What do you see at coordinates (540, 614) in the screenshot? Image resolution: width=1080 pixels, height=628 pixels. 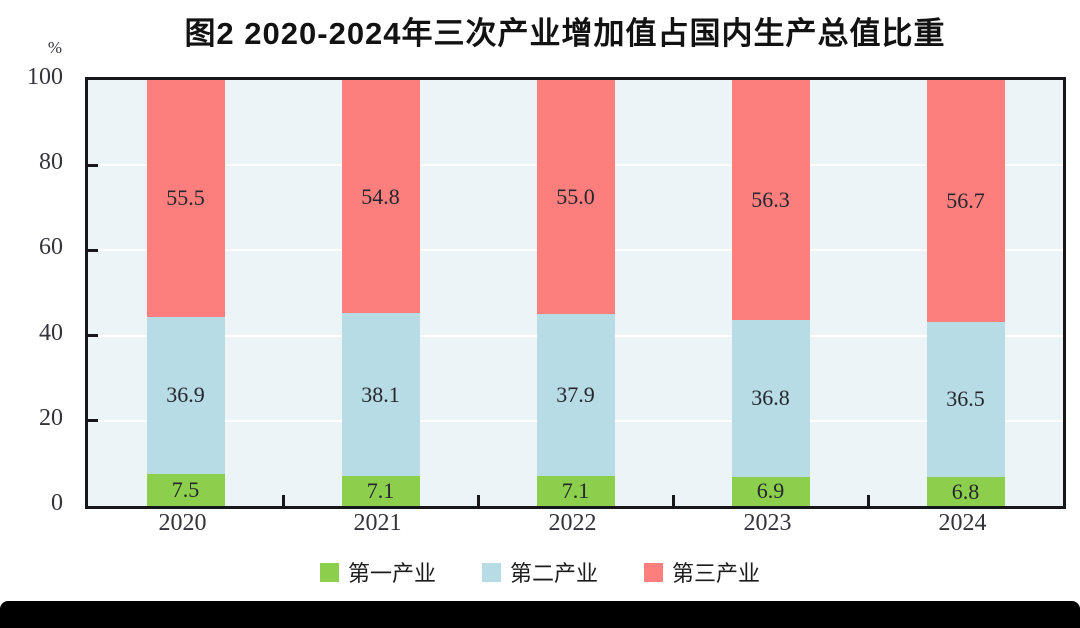 I see `bottom-black-bar` at bounding box center [540, 614].